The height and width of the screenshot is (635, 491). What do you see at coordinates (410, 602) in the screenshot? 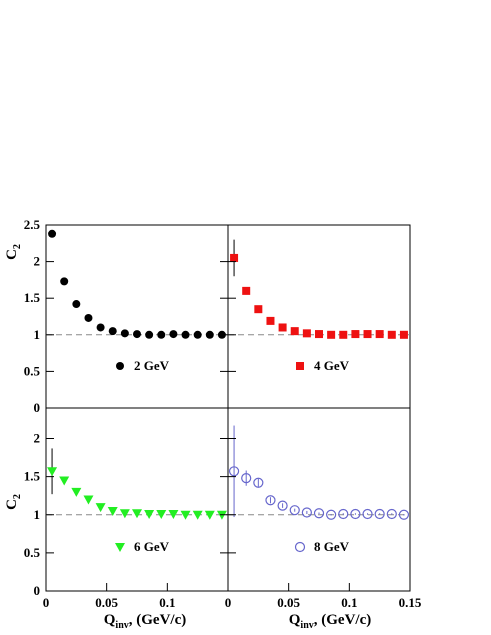
I see `x-right-0.15-label: 0.15` at bounding box center [410, 602].